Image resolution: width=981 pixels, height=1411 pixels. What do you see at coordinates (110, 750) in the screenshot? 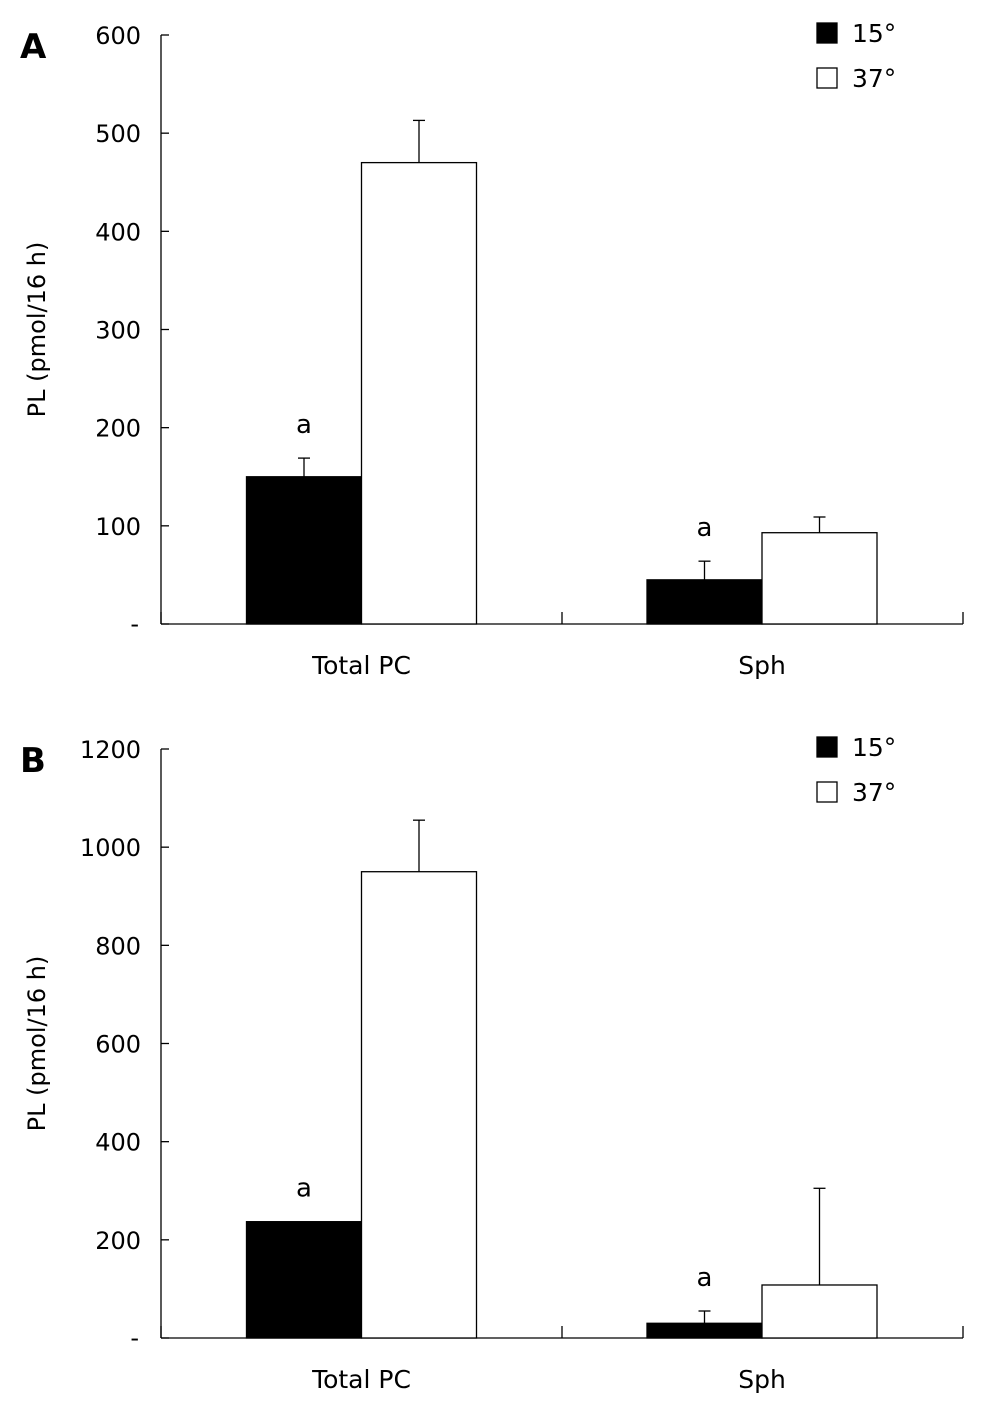
I see `y-tick-label: 1200` at bounding box center [110, 750].